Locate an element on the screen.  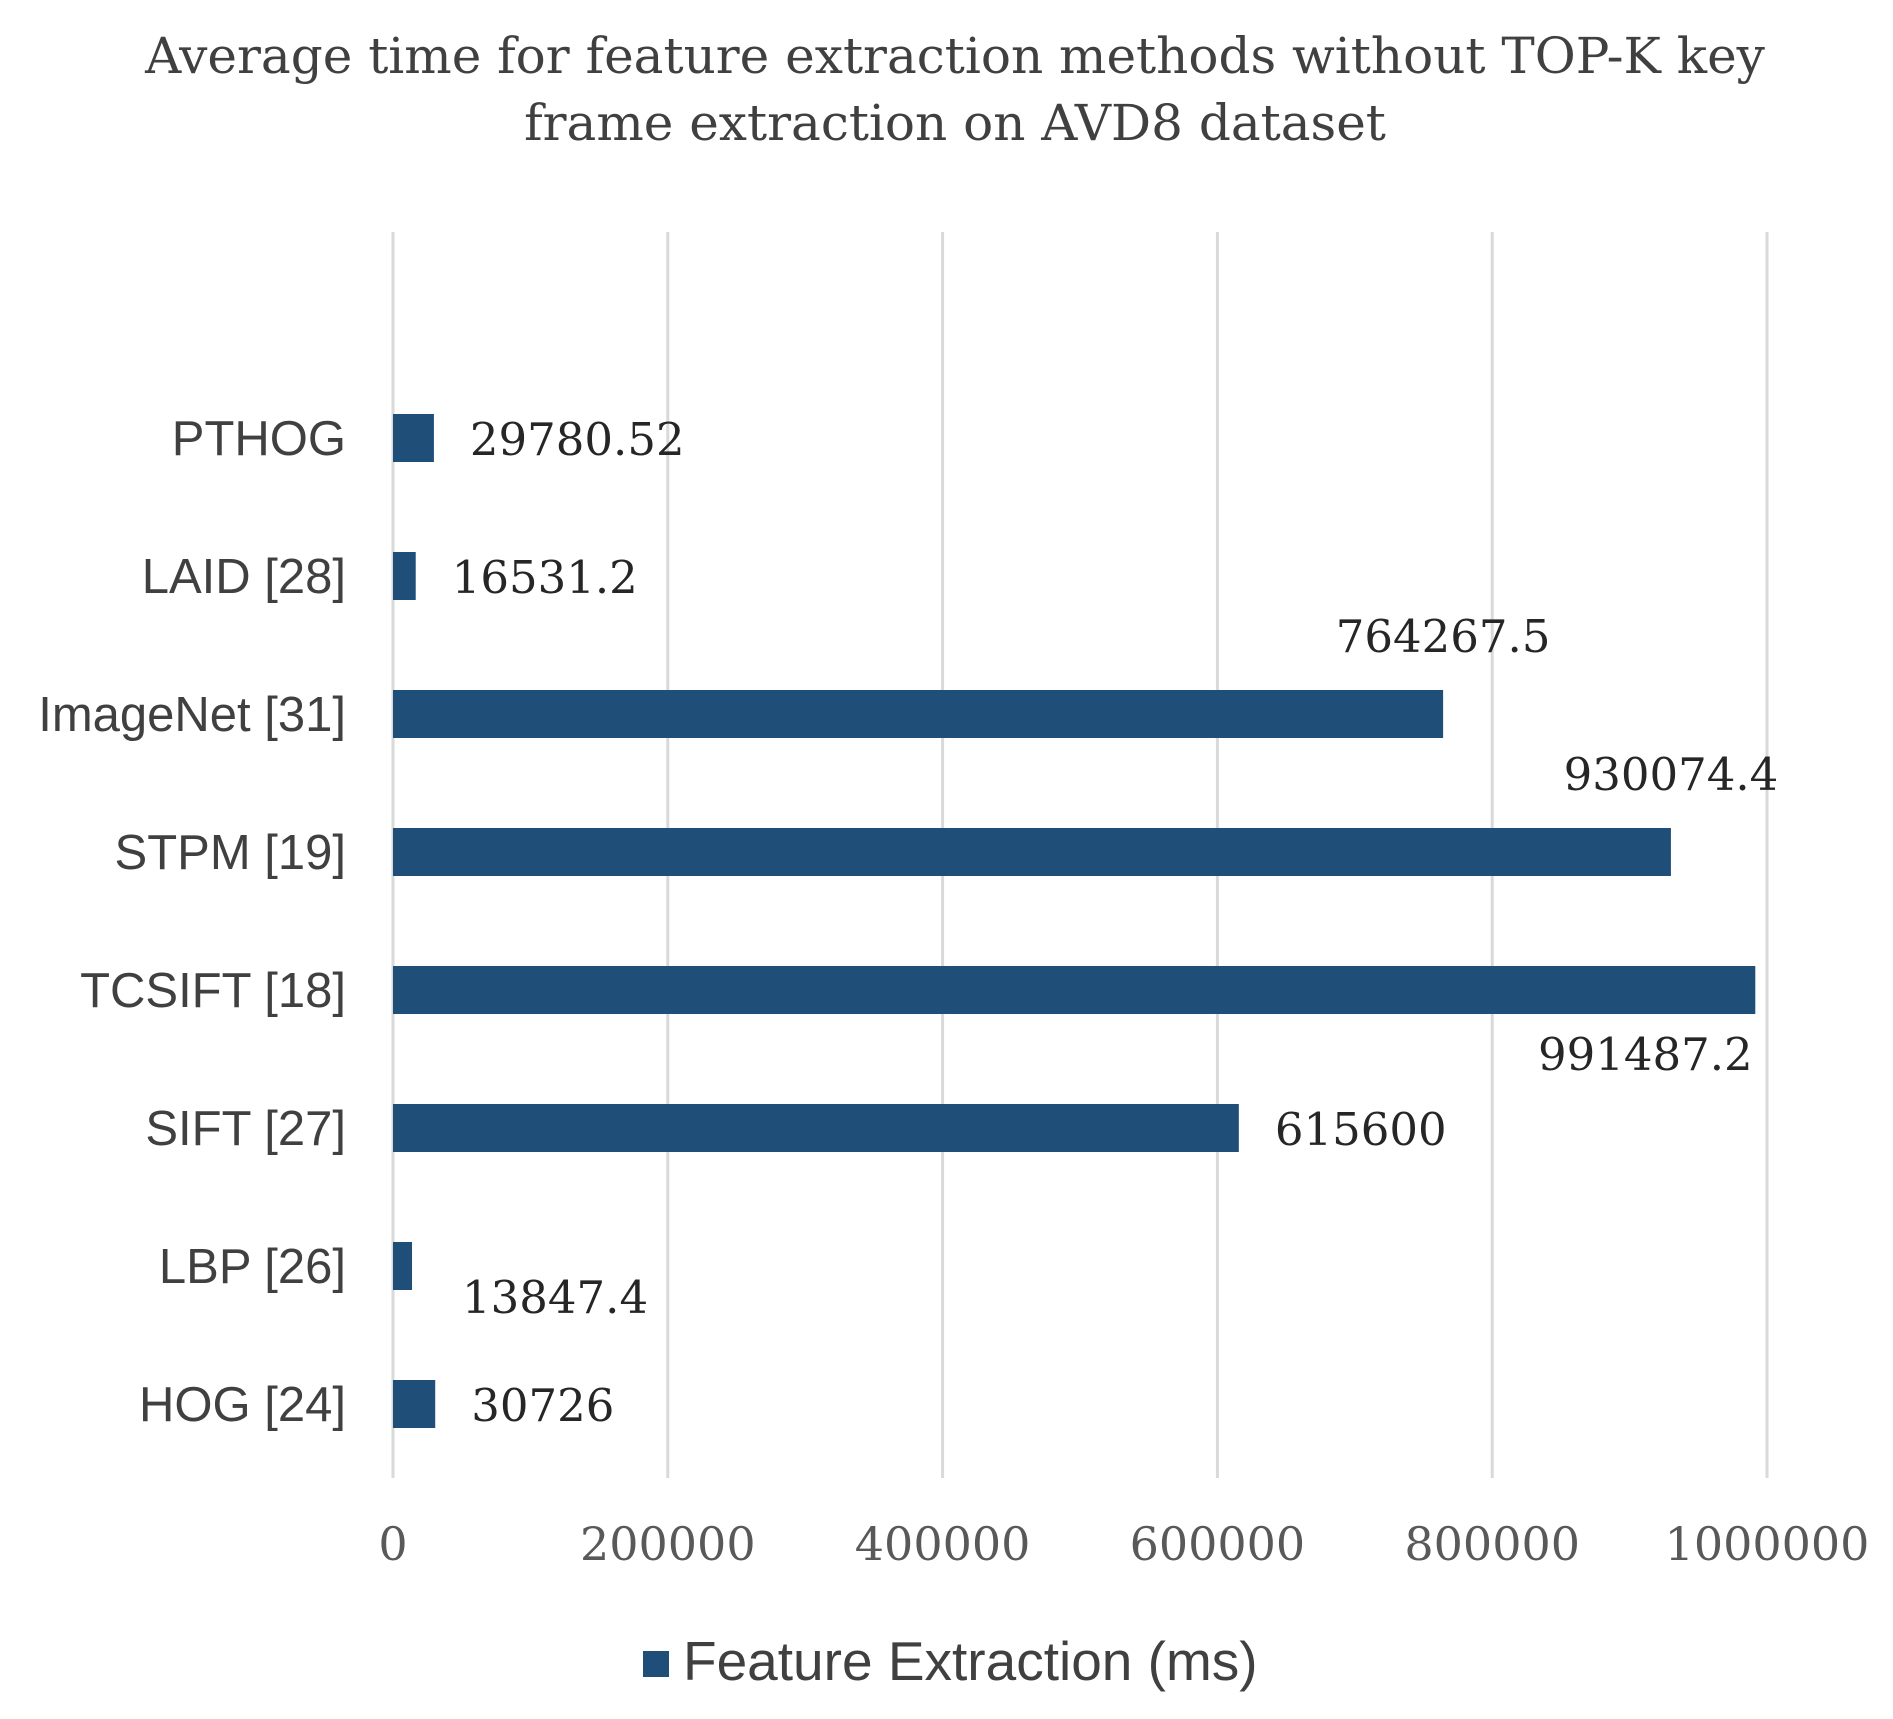
x-tick-label: 400000 is located at coordinates (943, 1544).